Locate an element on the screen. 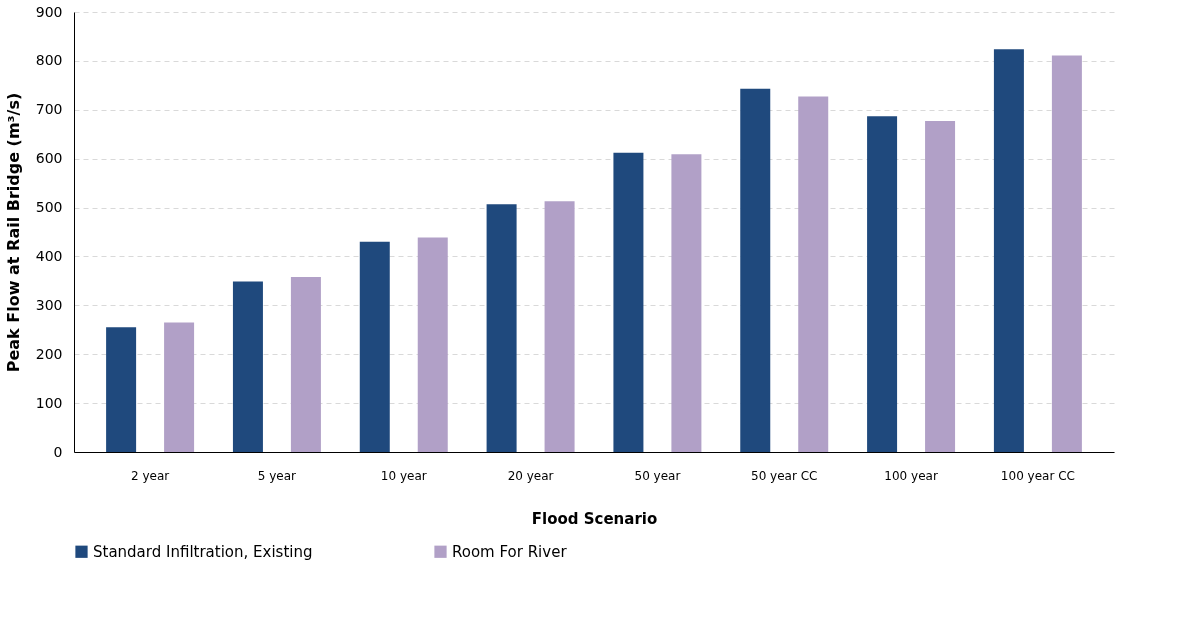 The height and width of the screenshot is (626, 1179). x-tick-label: 50 year is located at coordinates (657, 475).